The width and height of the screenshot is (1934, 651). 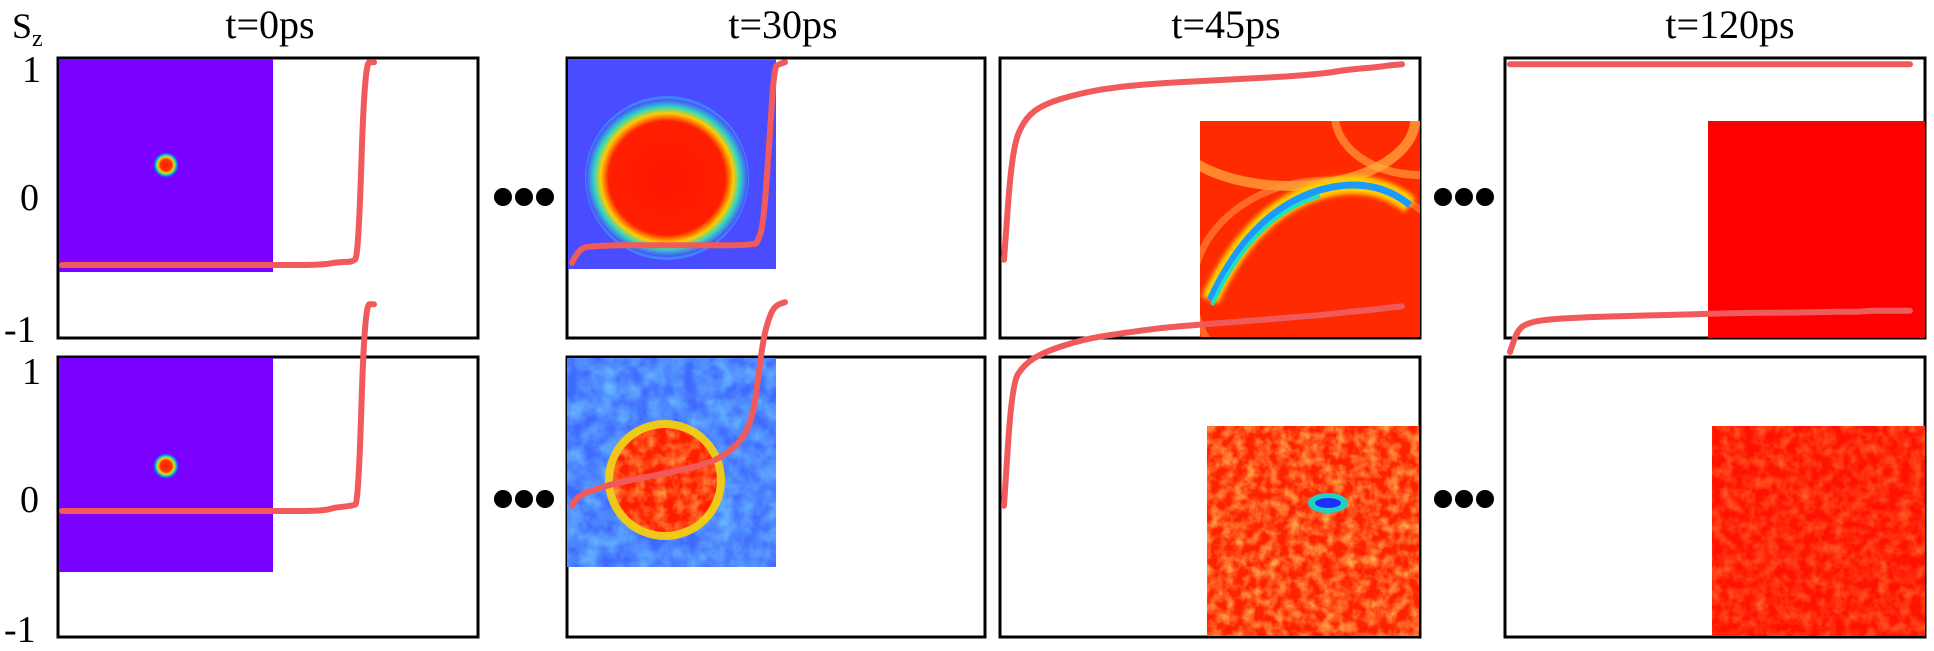 I want to click on ellipsis-r1-b, so click(x=1464, y=197).